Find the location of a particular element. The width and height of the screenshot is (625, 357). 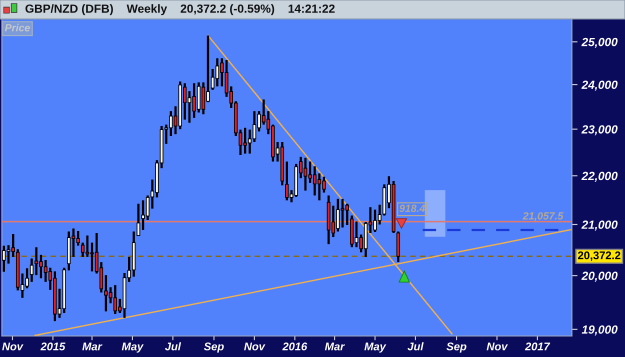

x-tick-label: 2017 is located at coordinates (537, 346).